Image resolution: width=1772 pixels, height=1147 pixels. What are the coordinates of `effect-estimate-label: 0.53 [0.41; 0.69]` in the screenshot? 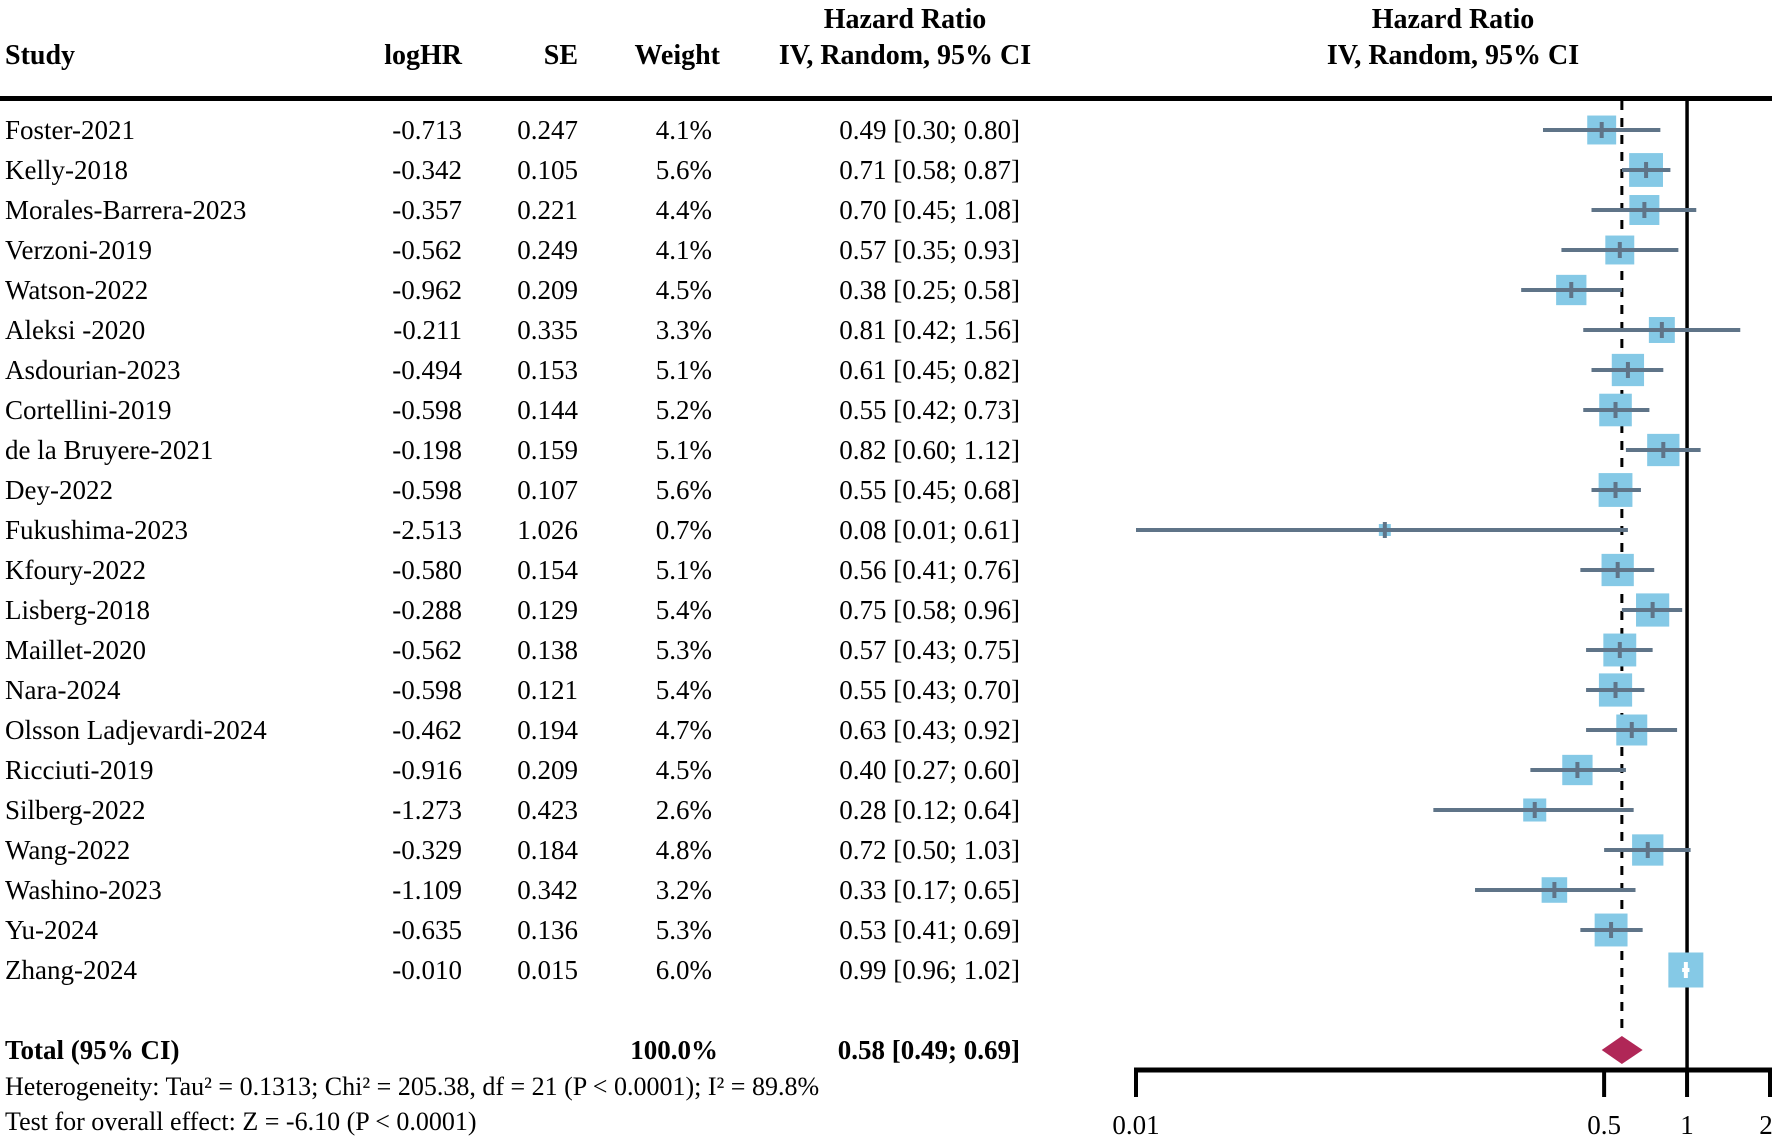 It's located at (929, 930).